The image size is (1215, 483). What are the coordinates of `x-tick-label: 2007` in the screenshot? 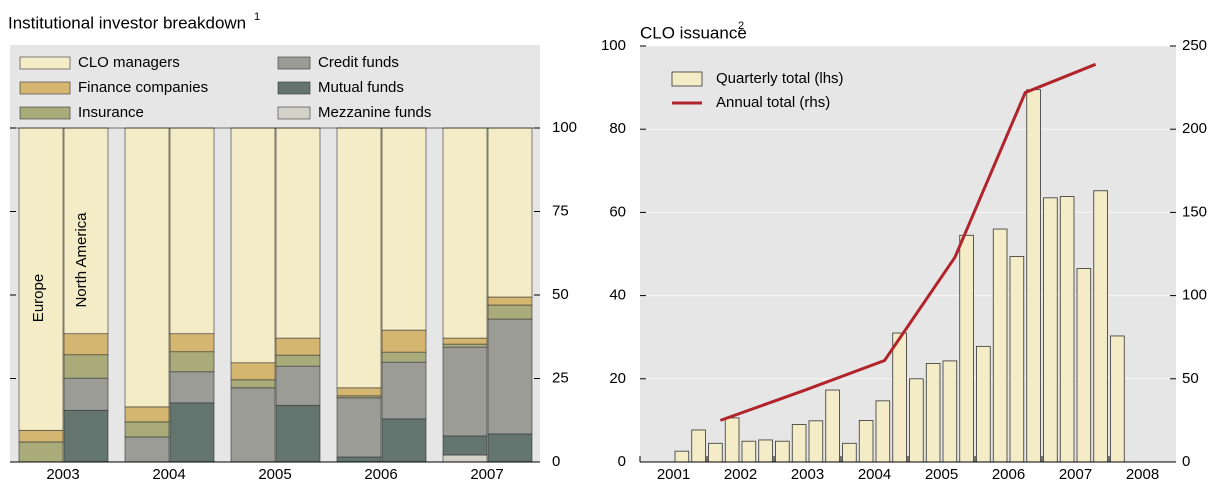 It's located at (1075, 474).